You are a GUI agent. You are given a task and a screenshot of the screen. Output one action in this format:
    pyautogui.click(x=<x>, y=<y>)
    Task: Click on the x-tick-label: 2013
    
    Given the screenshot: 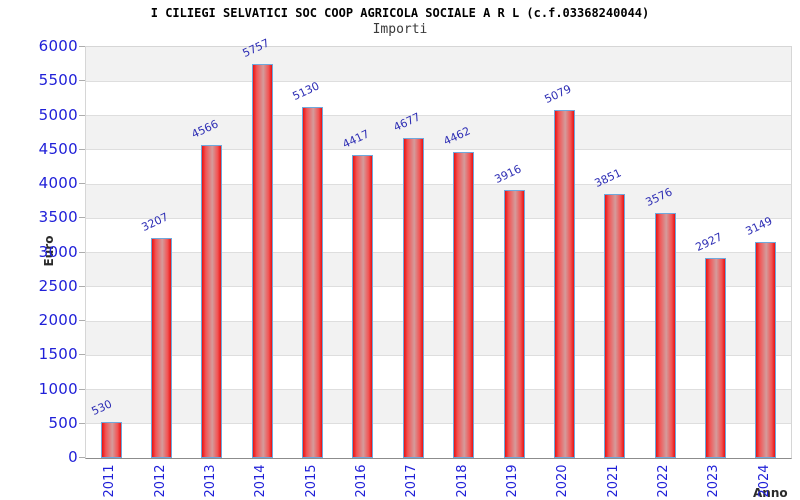 What is the action you would take?
    pyautogui.click(x=210, y=481)
    